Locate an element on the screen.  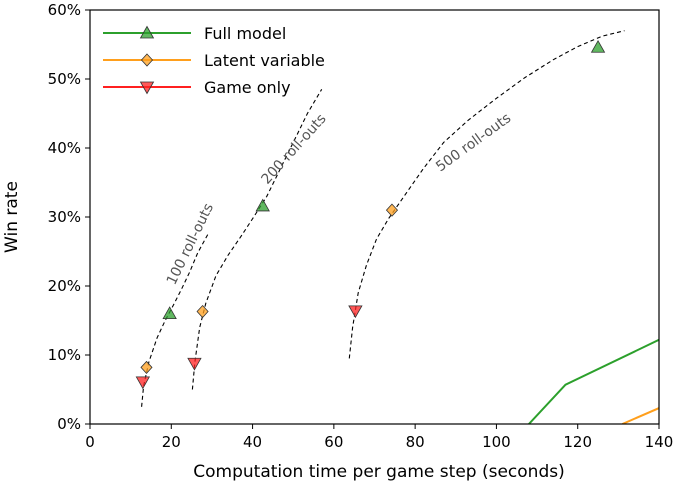
svg-text: 100 roll-outs is located at coordinates (190, 244).